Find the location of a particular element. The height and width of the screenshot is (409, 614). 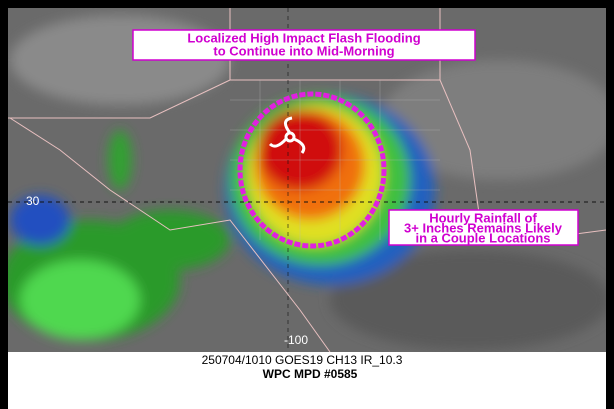

longitude-label: -100 is located at coordinates (296, 340).